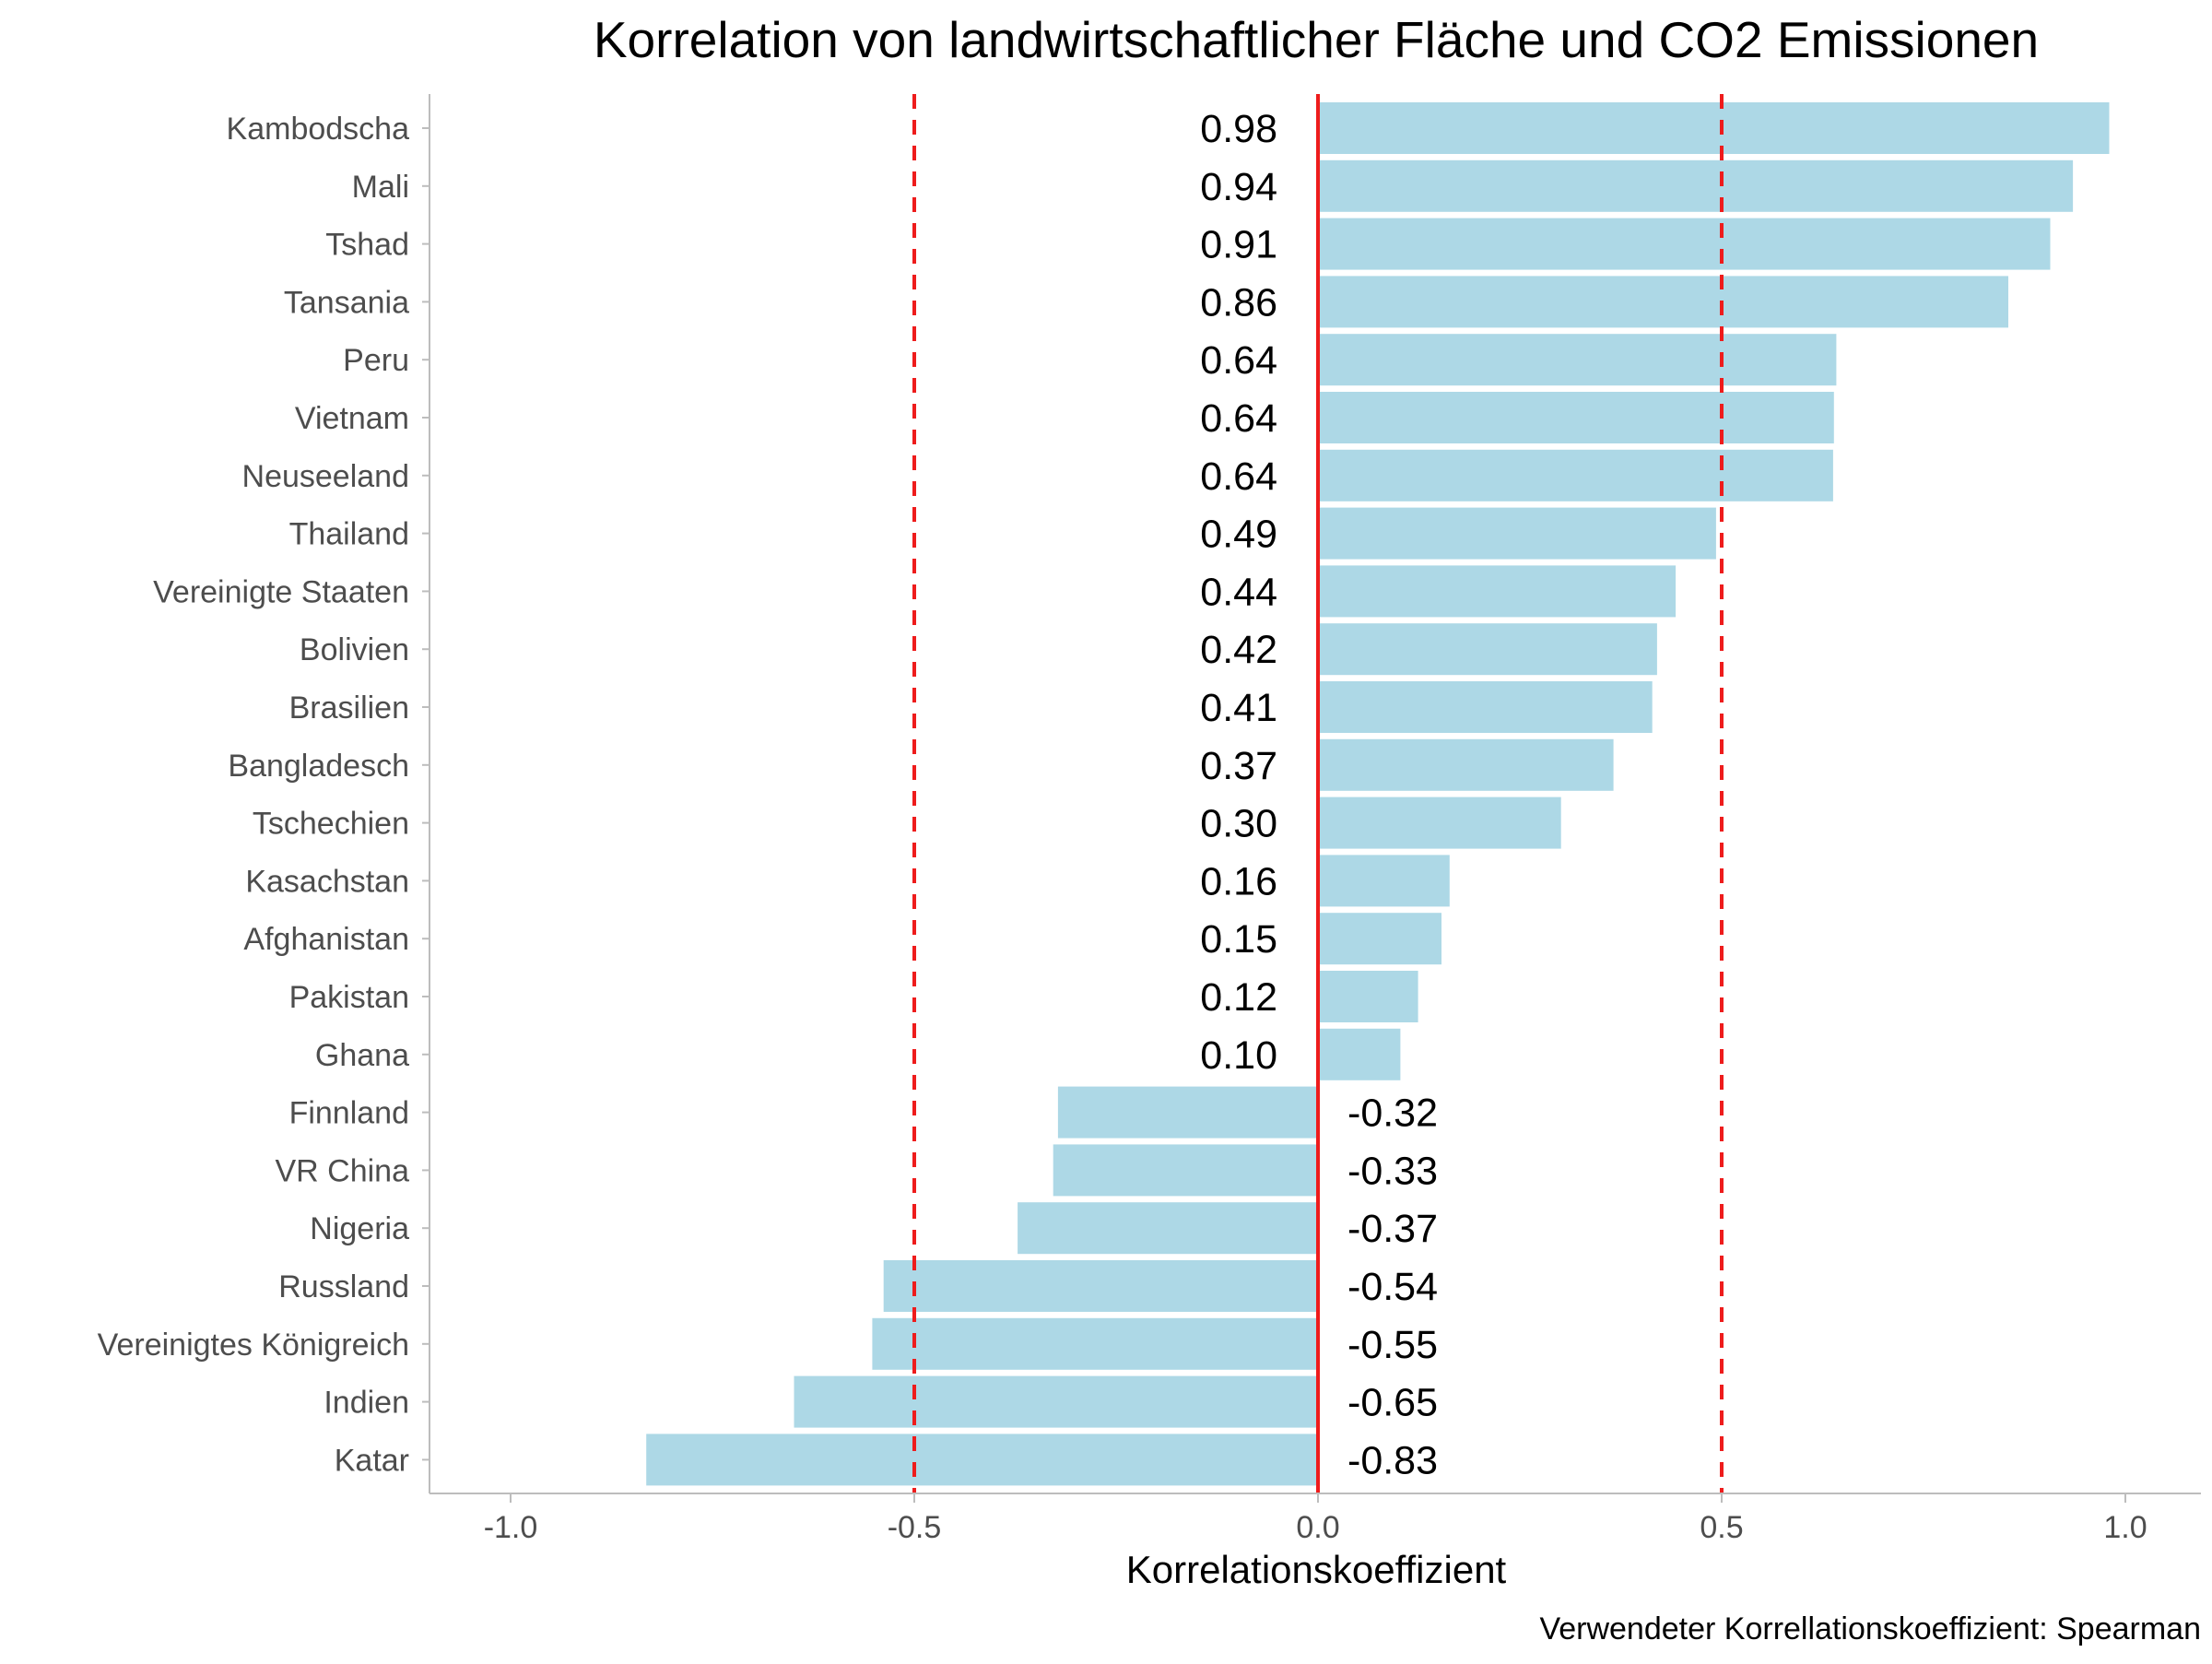 The width and height of the screenshot is (2212, 1664). Describe the element at coordinates (1392, 1403) in the screenshot. I see `value-label: -0.65` at that location.